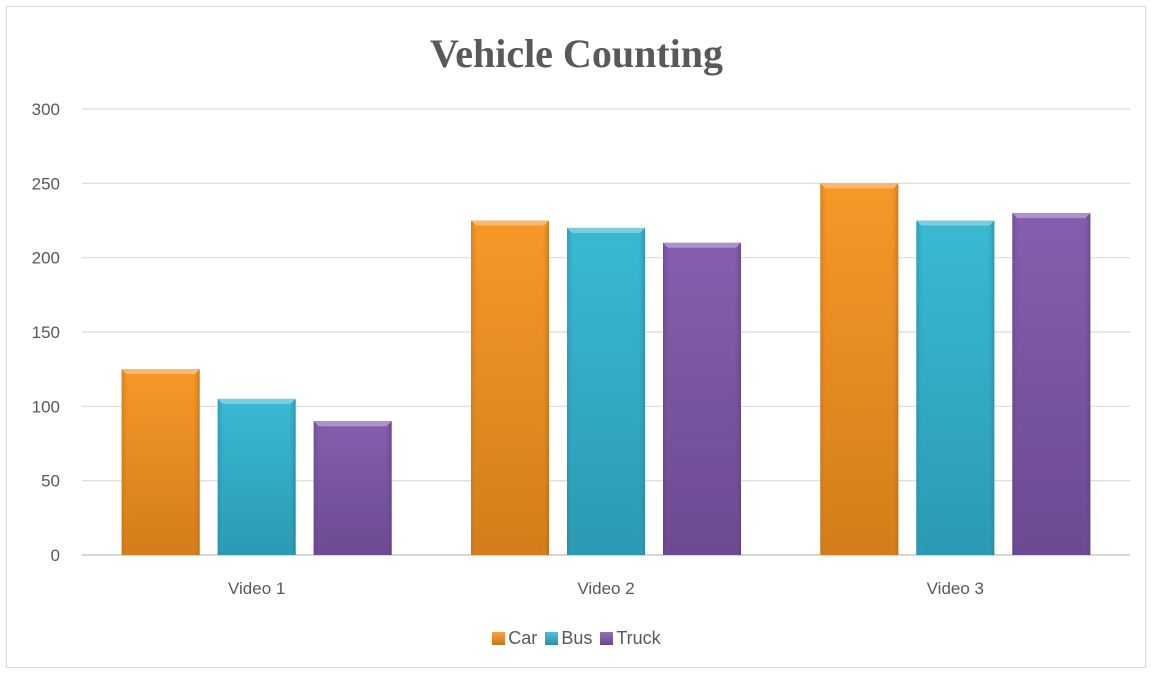 This screenshot has width=1153, height=674. Describe the element at coordinates (46, 109) in the screenshot. I see `y-tick-label: 300` at that location.